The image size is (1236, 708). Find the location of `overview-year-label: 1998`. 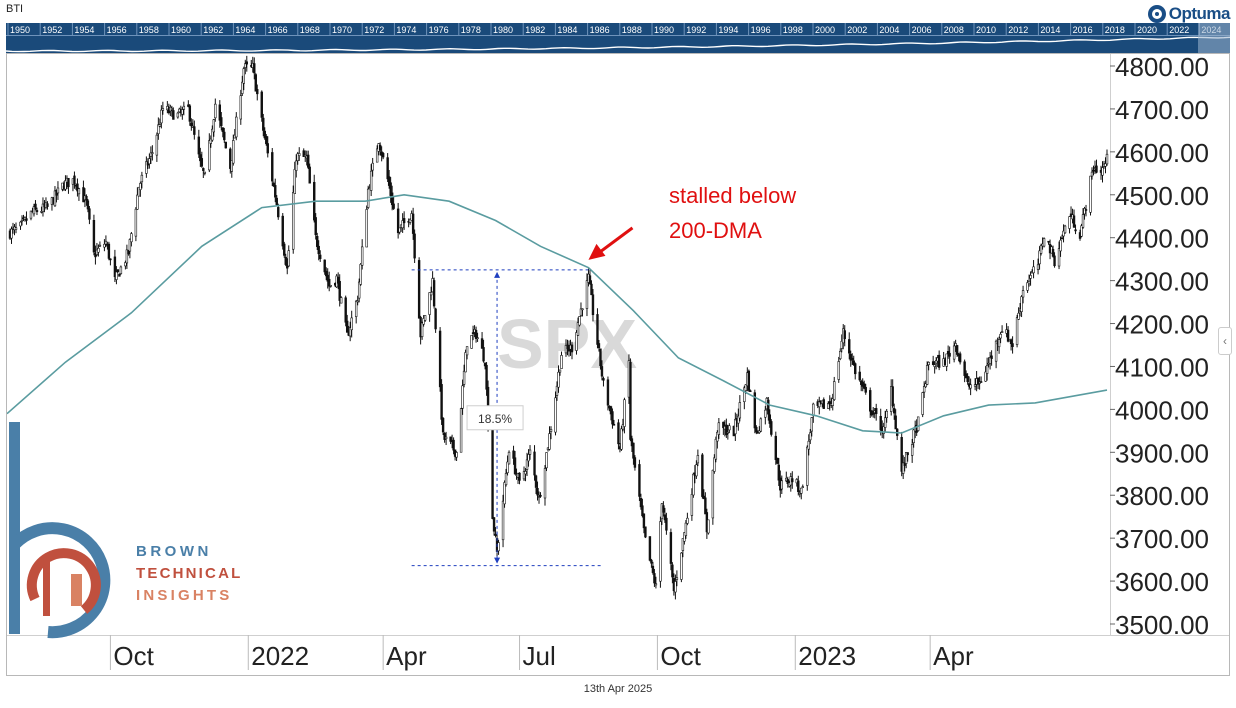

overview-year-label: 1998 is located at coordinates (793, 30).